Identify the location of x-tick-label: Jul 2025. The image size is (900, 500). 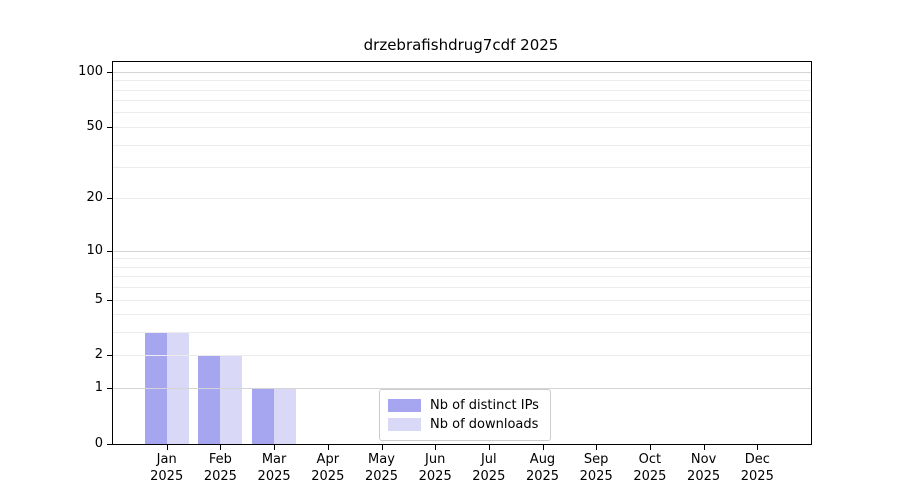
(489, 468).